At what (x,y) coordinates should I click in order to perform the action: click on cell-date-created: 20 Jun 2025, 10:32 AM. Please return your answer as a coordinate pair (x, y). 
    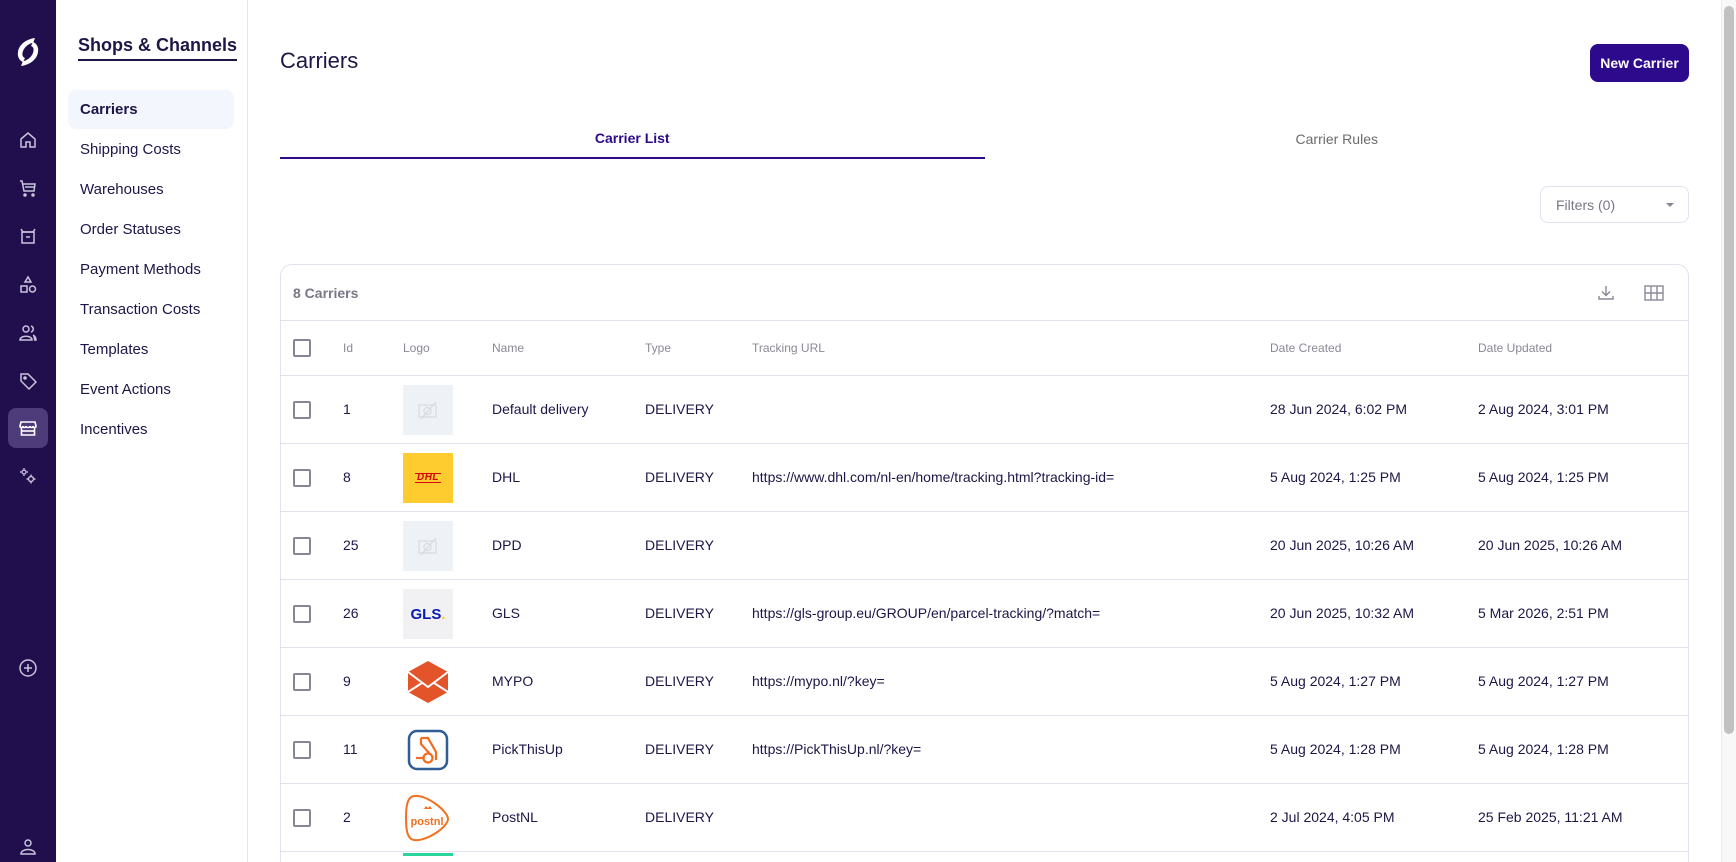
    Looking at the image, I should click on (1342, 613).